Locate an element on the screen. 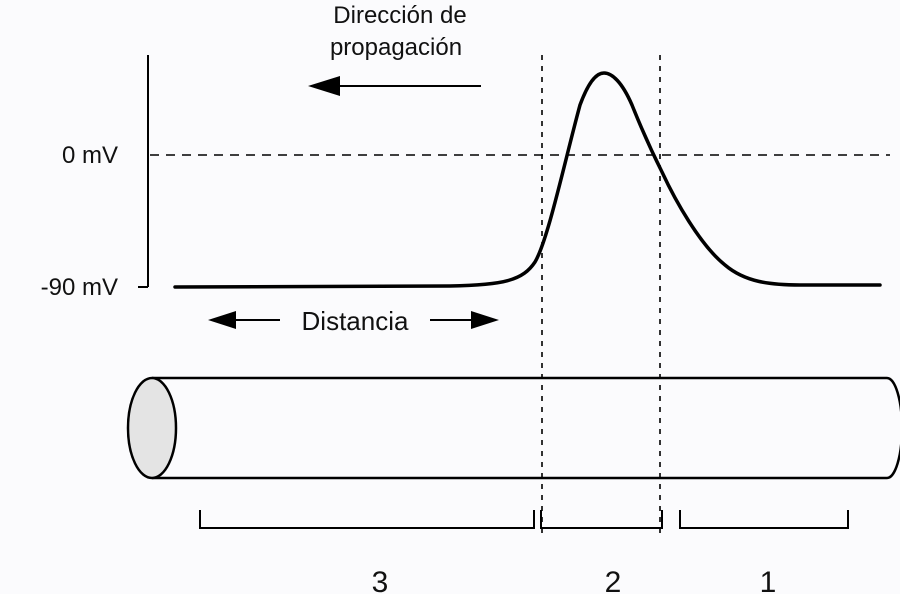 The height and width of the screenshot is (594, 900). region-1-bracket is located at coordinates (764, 519).